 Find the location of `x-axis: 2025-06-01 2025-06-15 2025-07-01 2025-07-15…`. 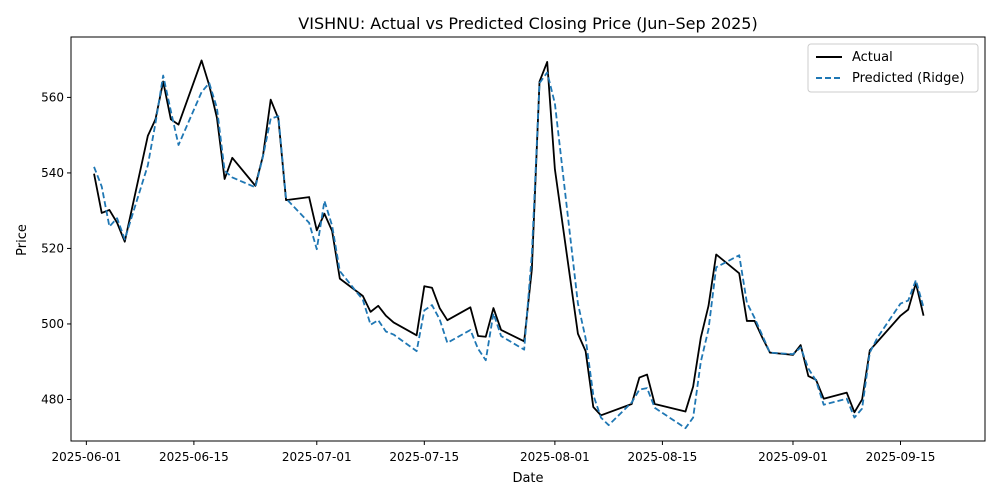

x-axis: 2025-06-01 2025-06-15 2025-07-01 2025-07-15… is located at coordinates (493, 452).